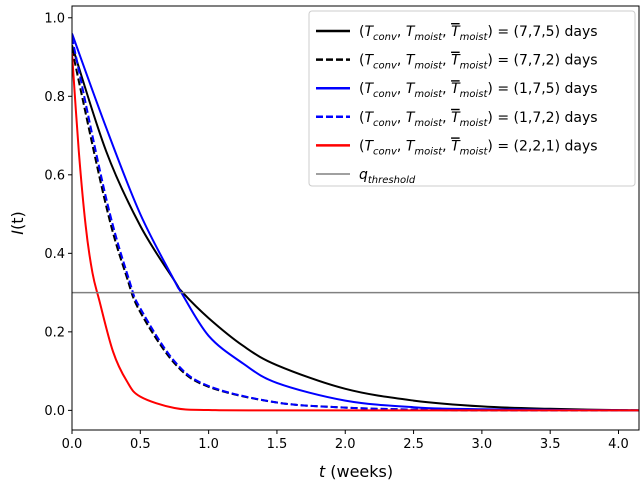  I want to click on x-tick-label: 3.5, so click(550, 444).